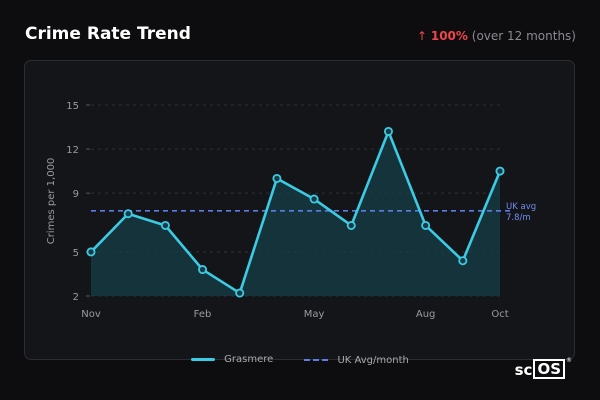  I want to click on x-tick-label: Aug, so click(426, 314).